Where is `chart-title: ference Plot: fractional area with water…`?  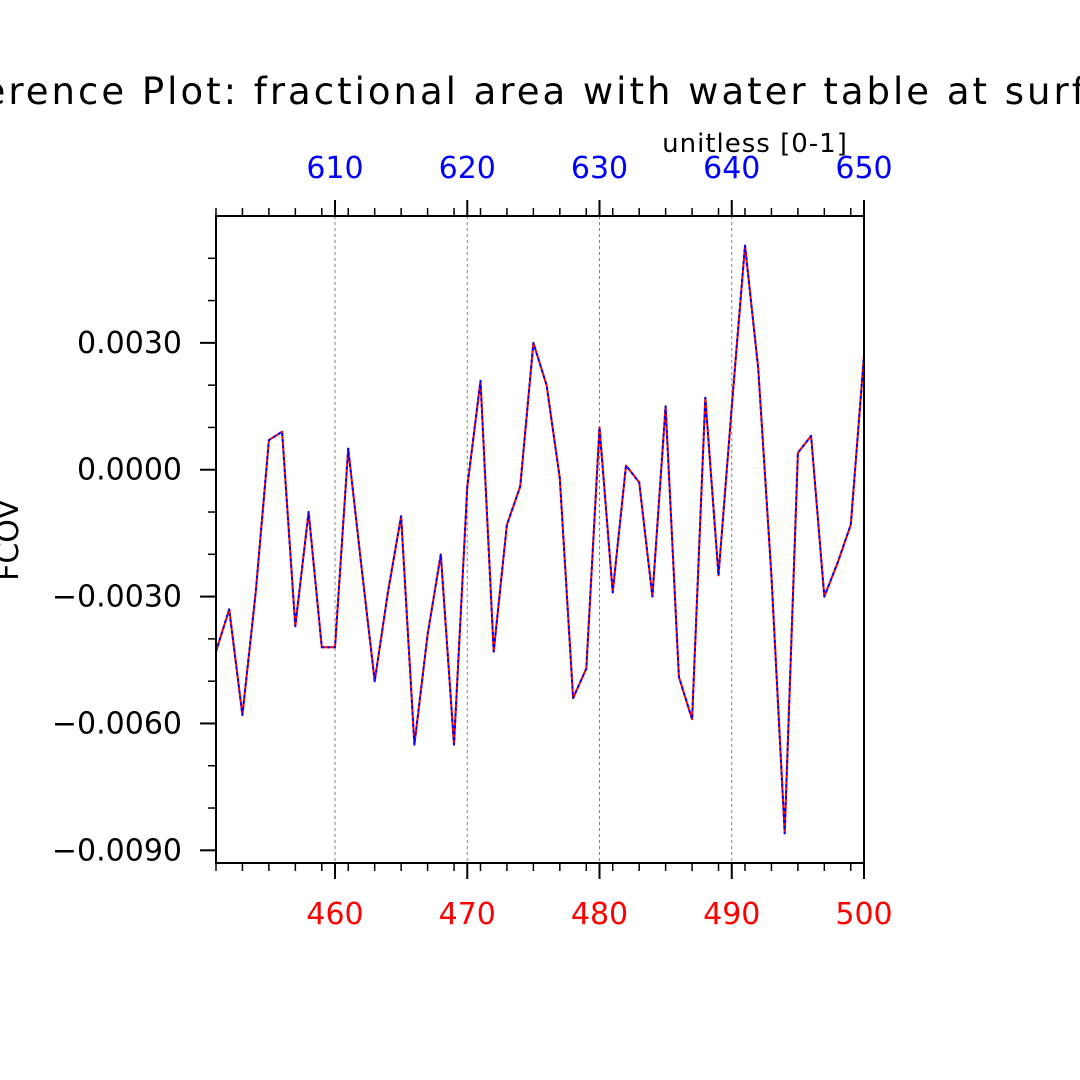
chart-title: ference Plot: fractional area with water… is located at coordinates (540, 91).